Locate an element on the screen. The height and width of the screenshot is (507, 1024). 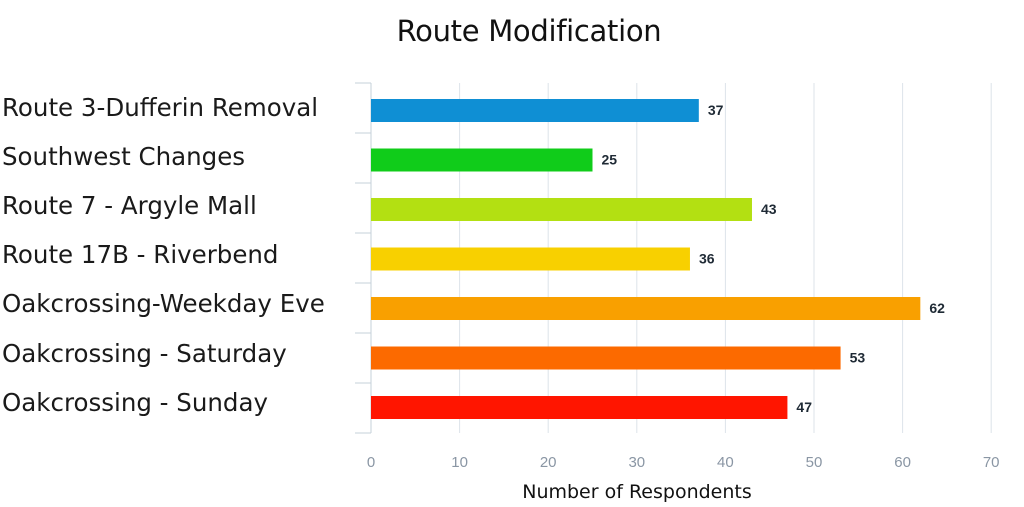
bar-value-label-5: 53 is located at coordinates (858, 358).